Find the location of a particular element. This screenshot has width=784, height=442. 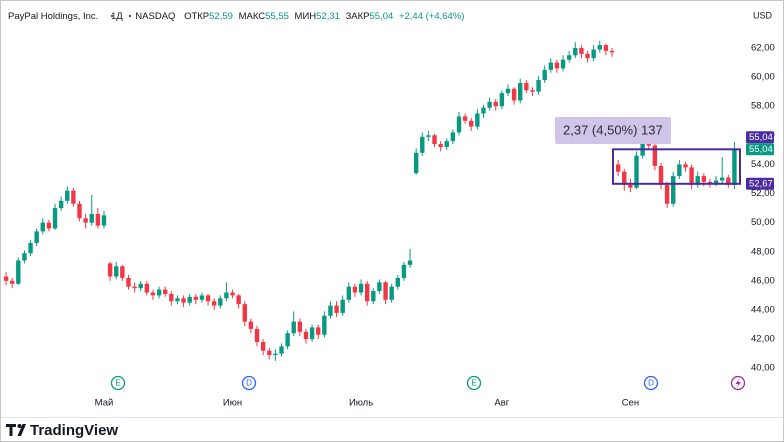

x-tick-label: Авг is located at coordinates (501, 403).